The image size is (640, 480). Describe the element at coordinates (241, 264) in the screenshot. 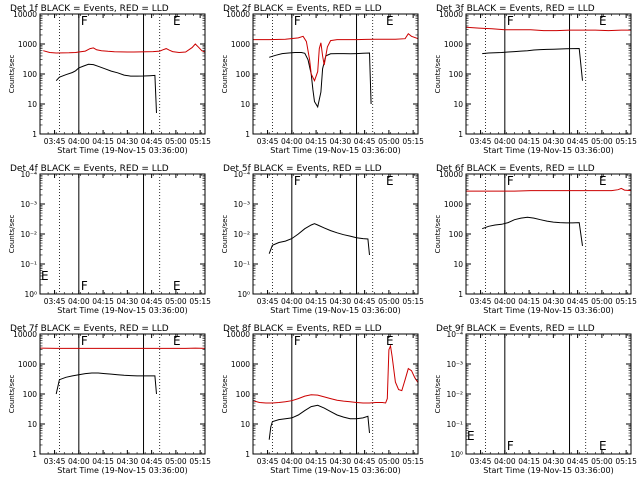

I see `y-tick-label: 10⁻¹` at that location.